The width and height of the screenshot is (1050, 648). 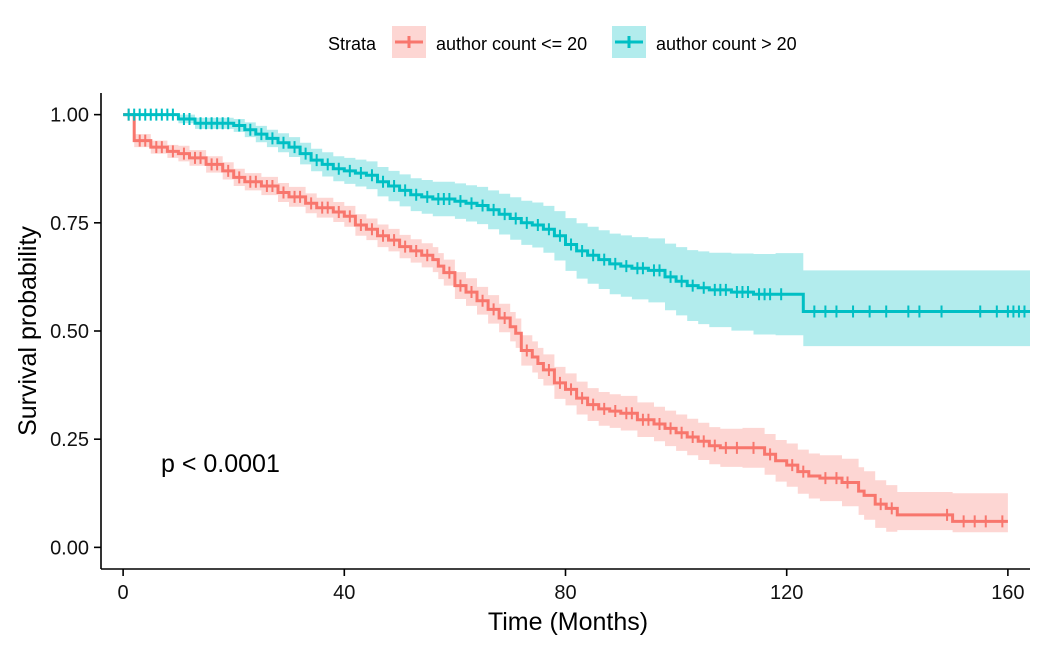 What do you see at coordinates (28, 331) in the screenshot?
I see `y-axis-title: Survival probability` at bounding box center [28, 331].